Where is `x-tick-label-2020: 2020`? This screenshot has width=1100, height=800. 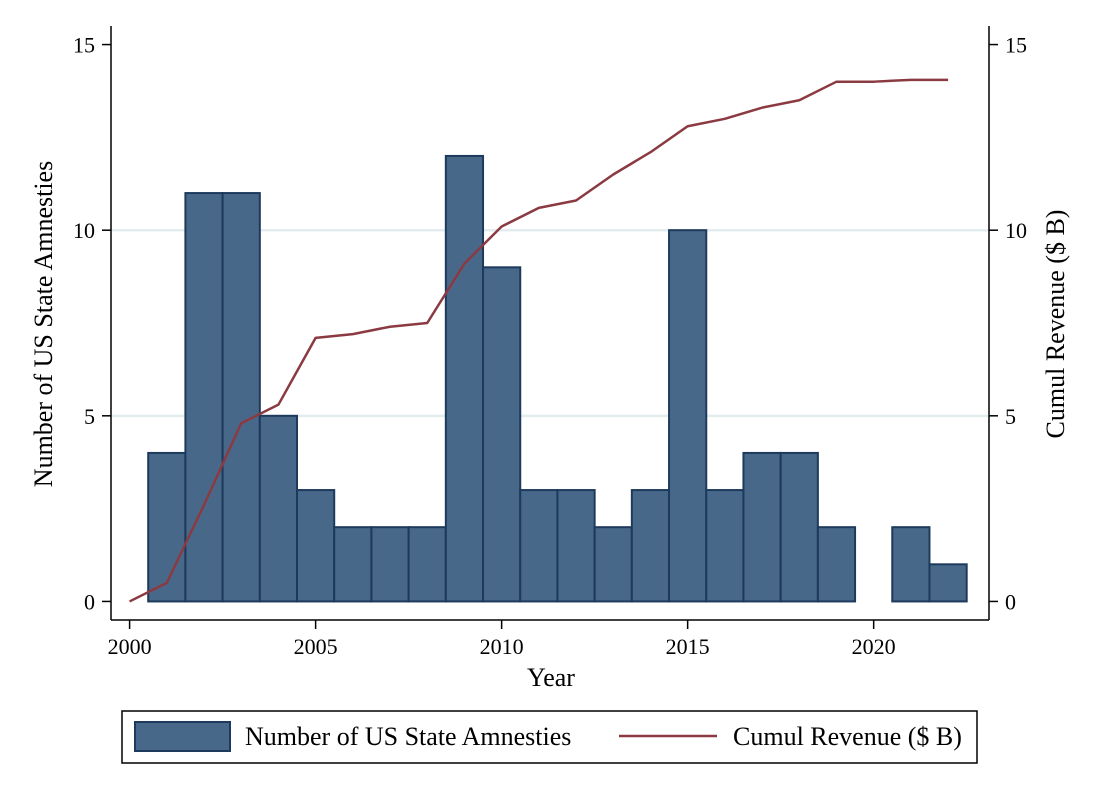
x-tick-label-2020: 2020 is located at coordinates (874, 646).